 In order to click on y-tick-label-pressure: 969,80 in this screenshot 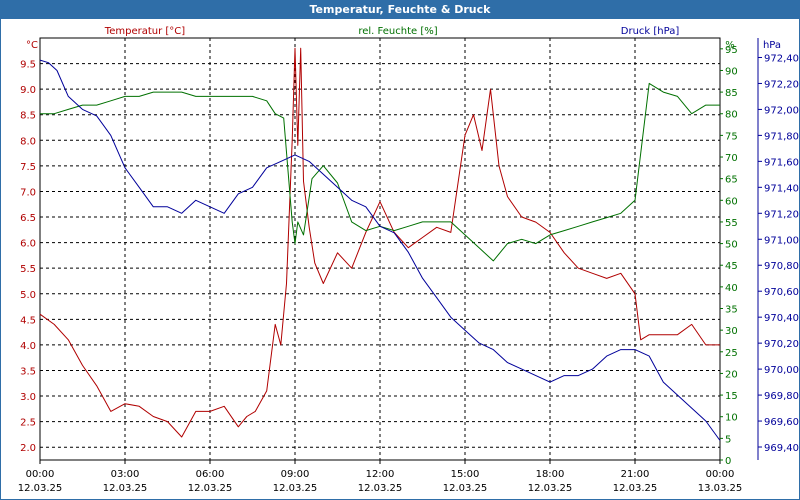, I will do `click(781, 396)`.